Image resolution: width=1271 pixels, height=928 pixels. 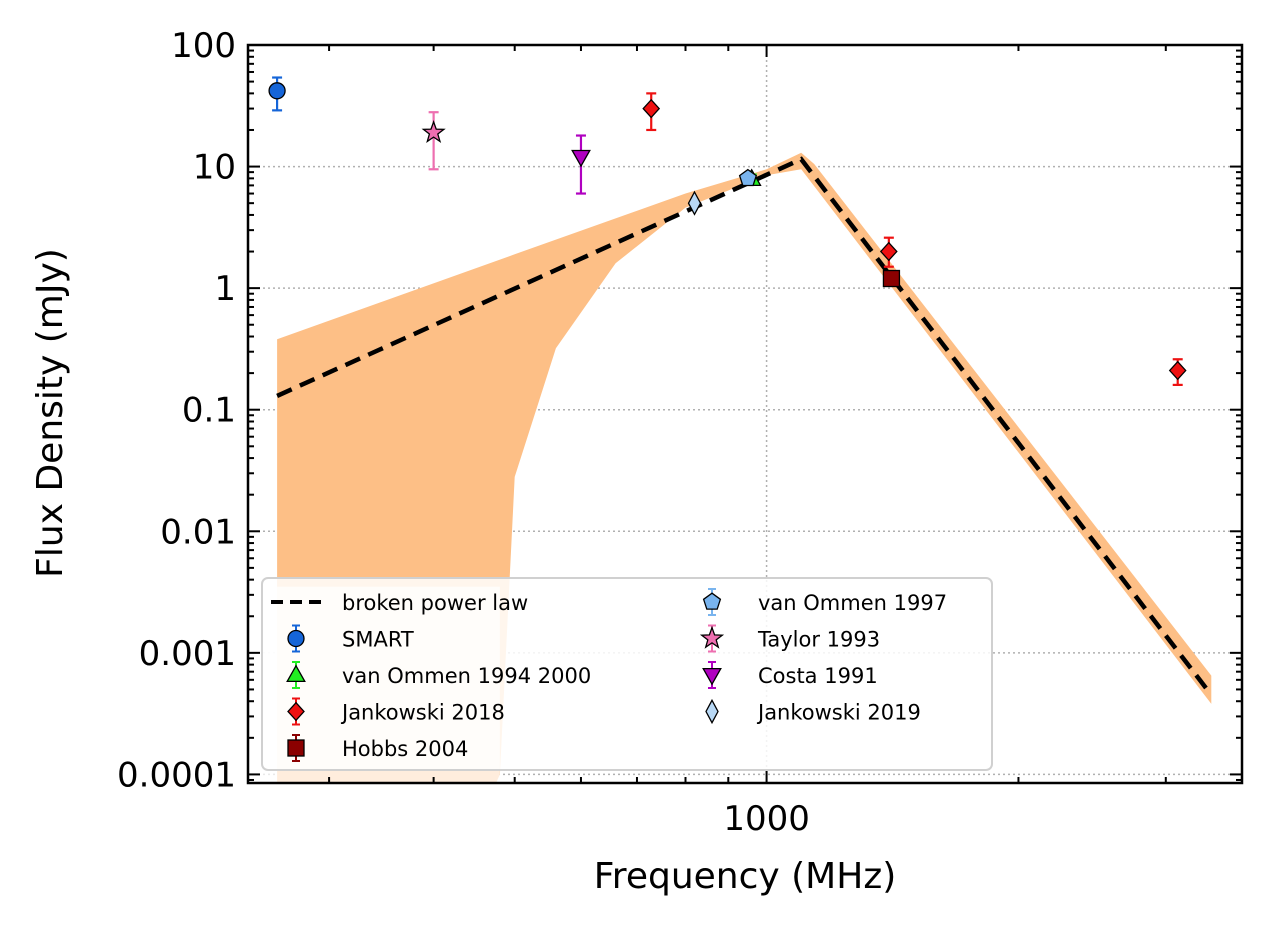 I want to click on series-jankowski-2019, so click(x=694, y=203).